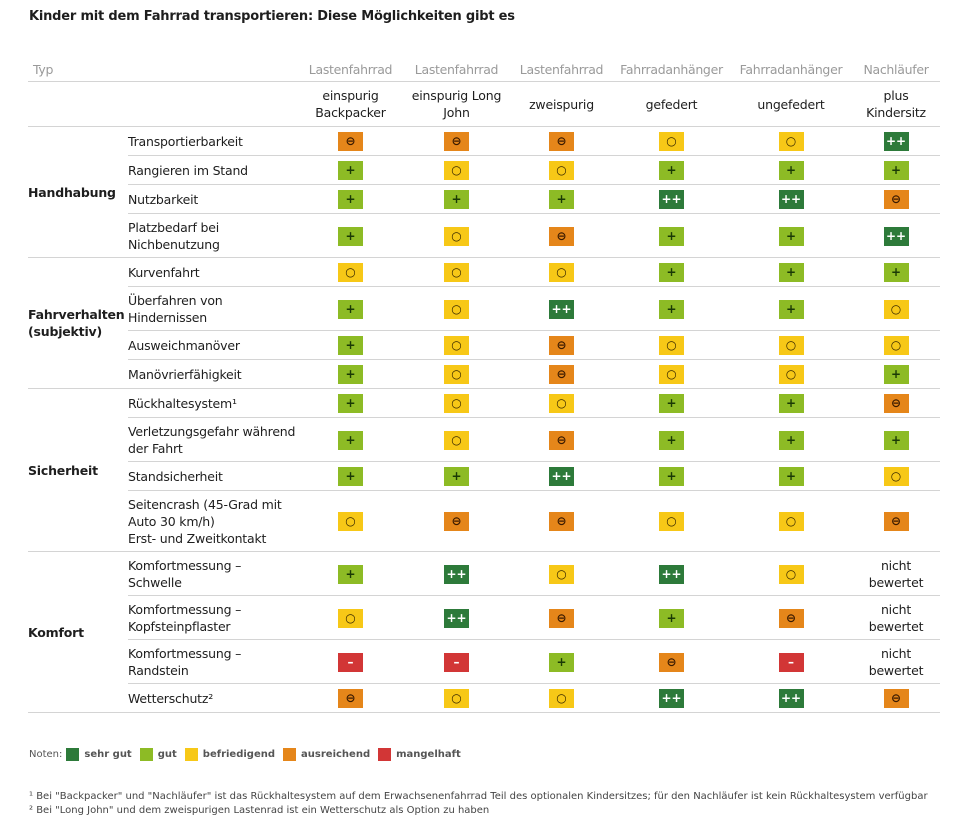  I want to click on criterion-label: Manövrierfähigkeit, so click(213, 374).